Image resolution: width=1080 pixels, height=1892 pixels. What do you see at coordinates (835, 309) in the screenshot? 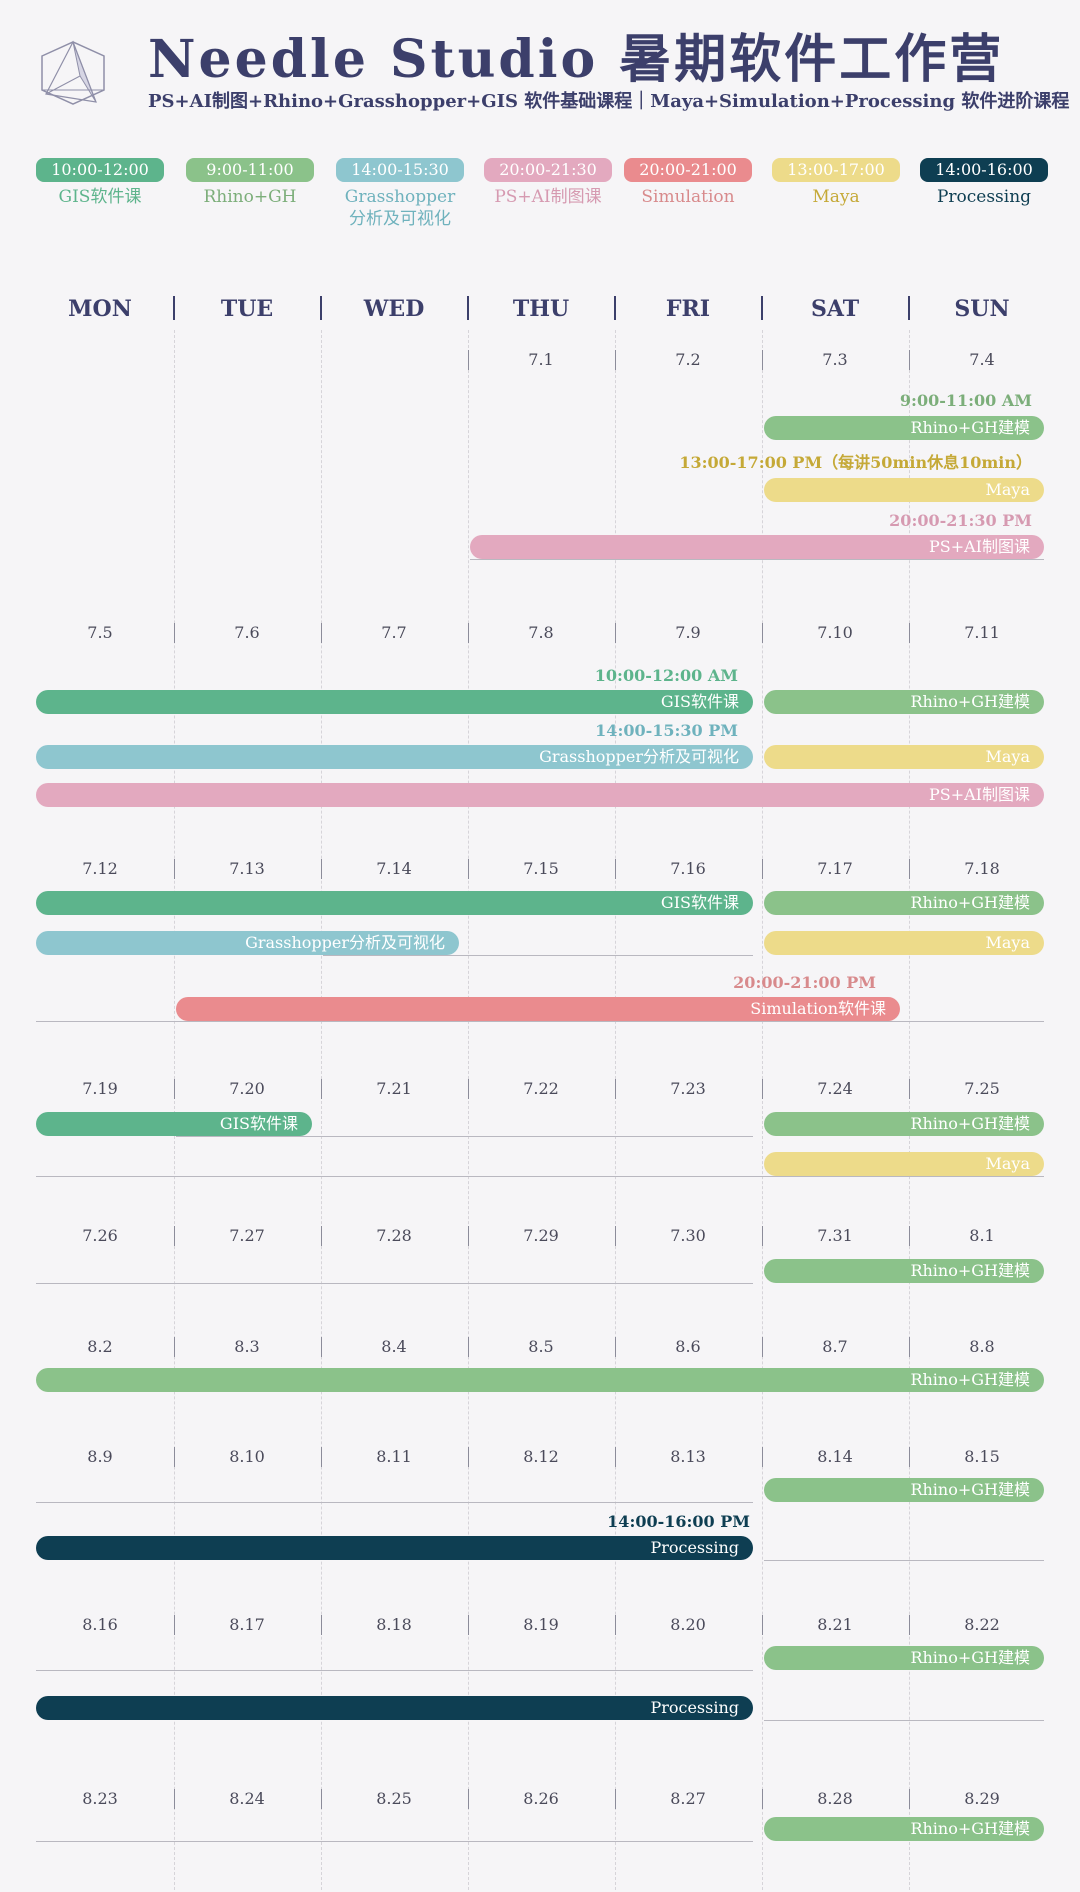
I see `day-header-sat: SAT` at bounding box center [835, 309].